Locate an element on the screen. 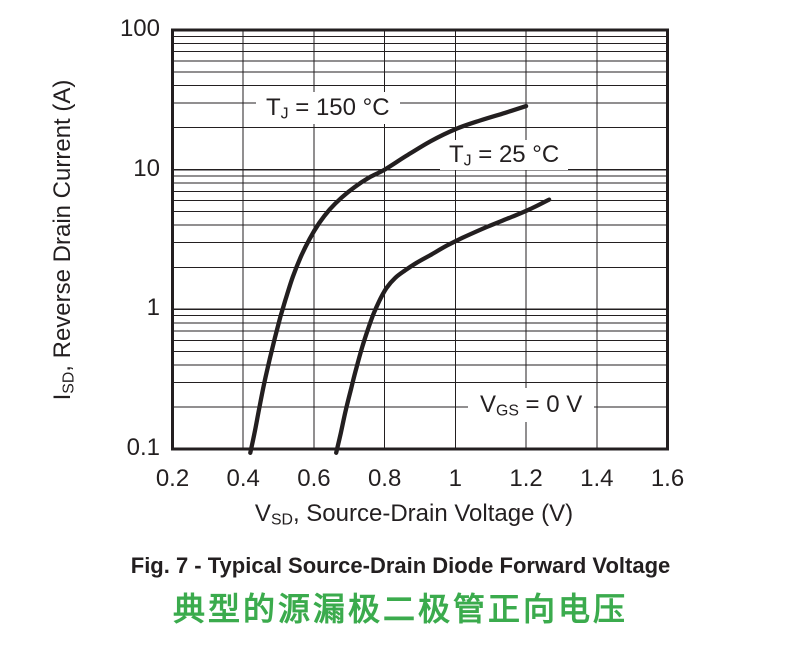  curve-label-tj-25c: TJ = 25 °C is located at coordinates (504, 155).